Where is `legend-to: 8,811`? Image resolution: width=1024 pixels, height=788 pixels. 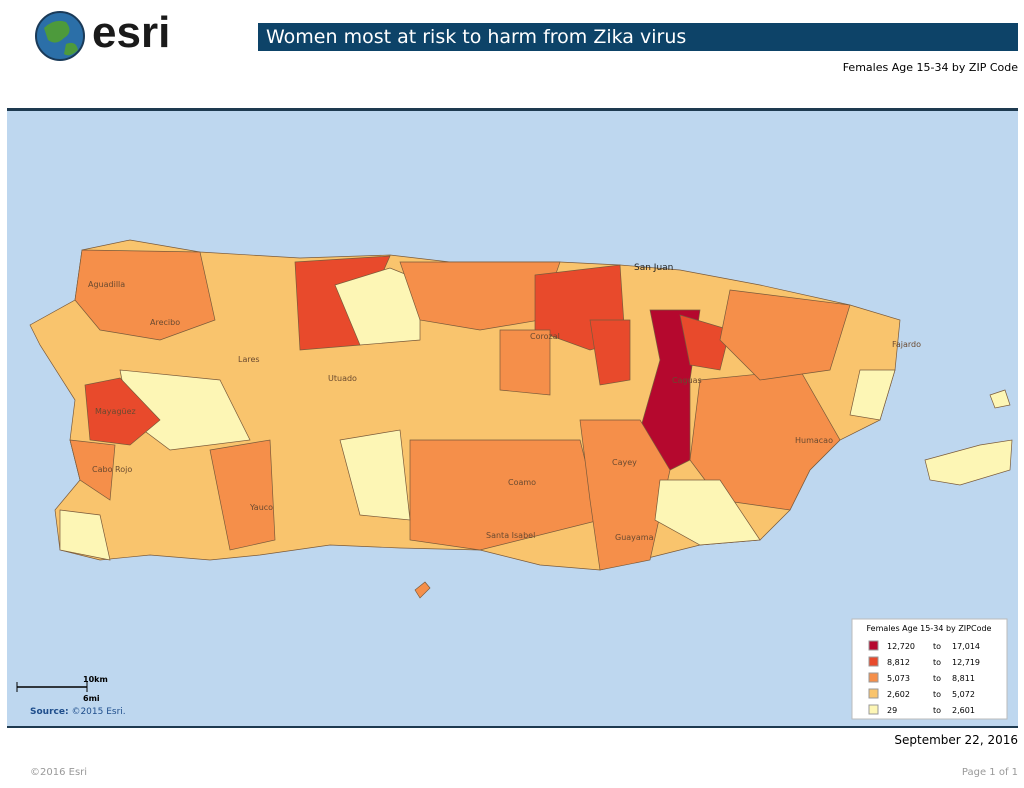 legend-to: 8,811 is located at coordinates (963, 678).